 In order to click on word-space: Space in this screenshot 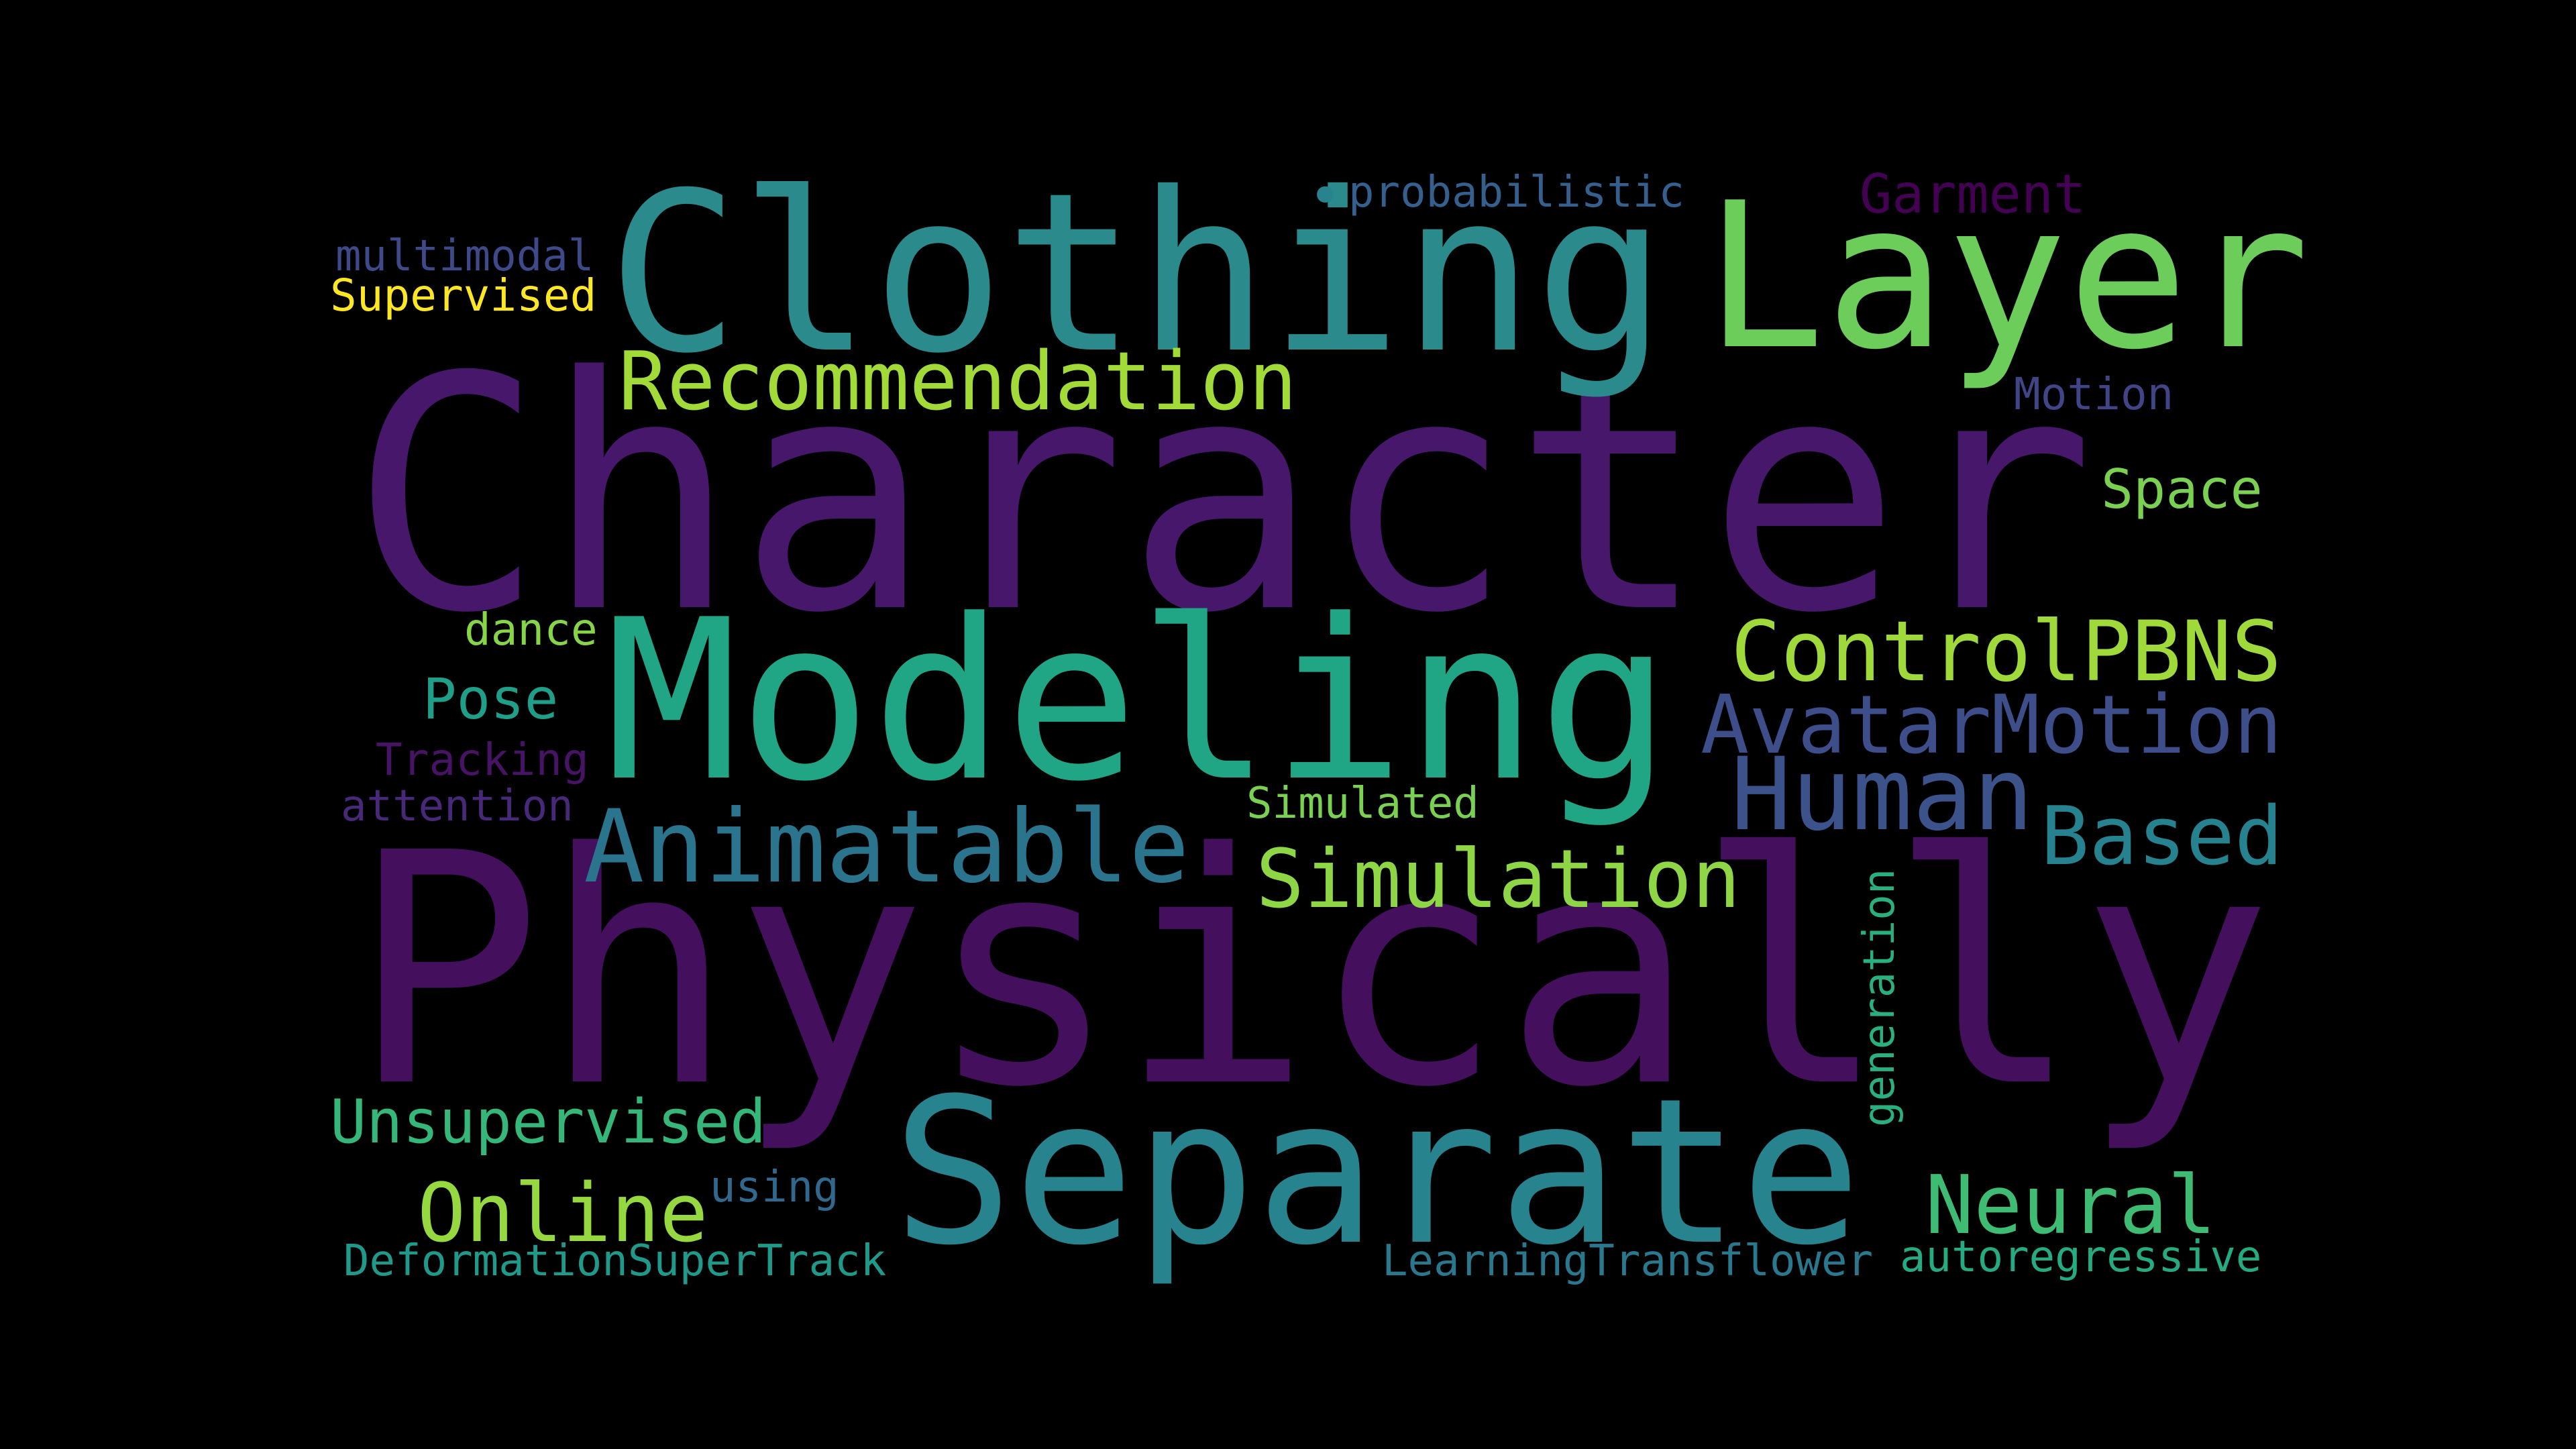, I will do `click(2182, 489)`.